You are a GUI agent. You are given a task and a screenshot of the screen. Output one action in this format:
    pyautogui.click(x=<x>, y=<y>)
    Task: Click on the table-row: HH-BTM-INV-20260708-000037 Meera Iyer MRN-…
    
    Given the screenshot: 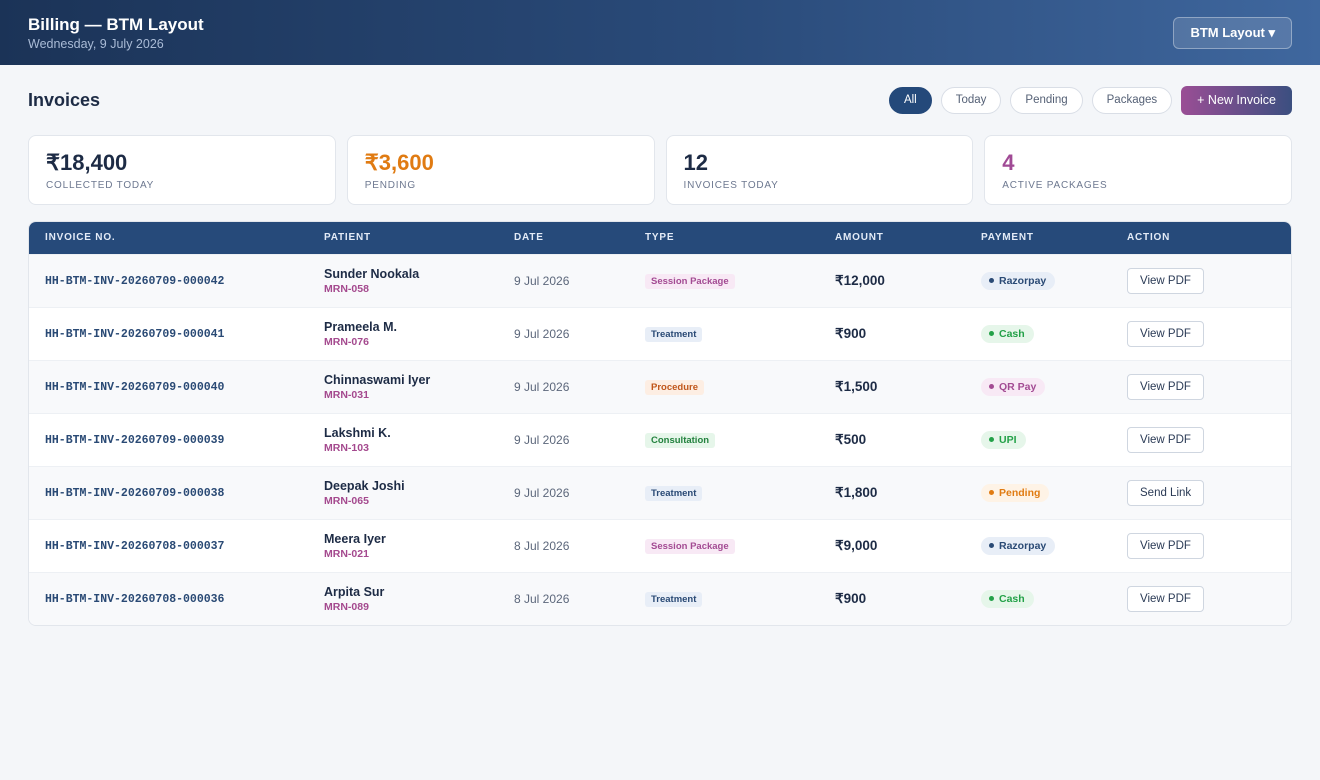 What is the action you would take?
    pyautogui.click(x=660, y=545)
    